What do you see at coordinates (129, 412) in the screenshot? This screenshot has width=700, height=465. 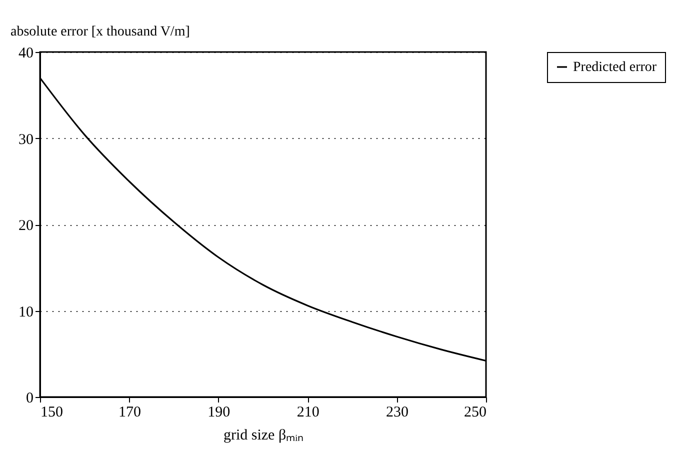 I see `x-tick-label: 170` at bounding box center [129, 412].